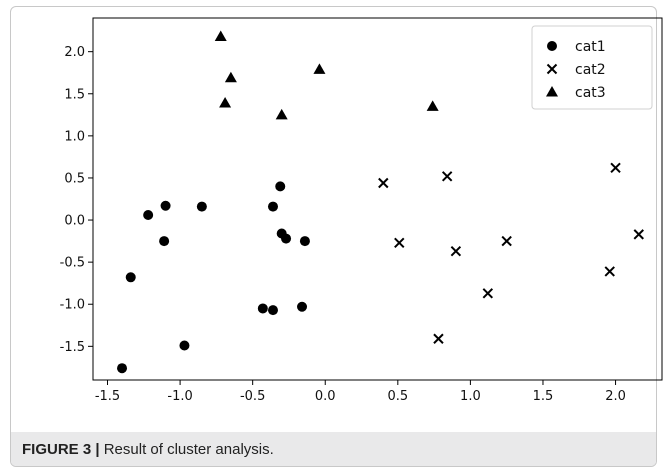 This screenshot has width=669, height=475. I want to click on x-tick-label: -1.0, so click(179, 396).